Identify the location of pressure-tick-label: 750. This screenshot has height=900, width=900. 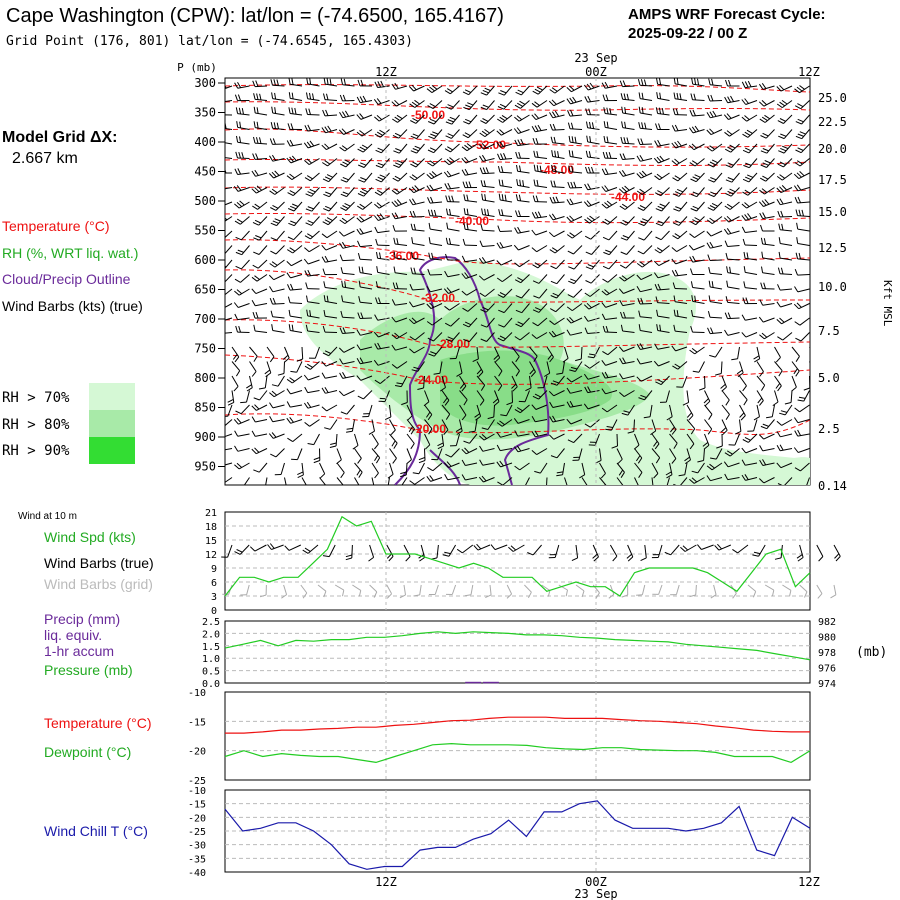
(205, 349).